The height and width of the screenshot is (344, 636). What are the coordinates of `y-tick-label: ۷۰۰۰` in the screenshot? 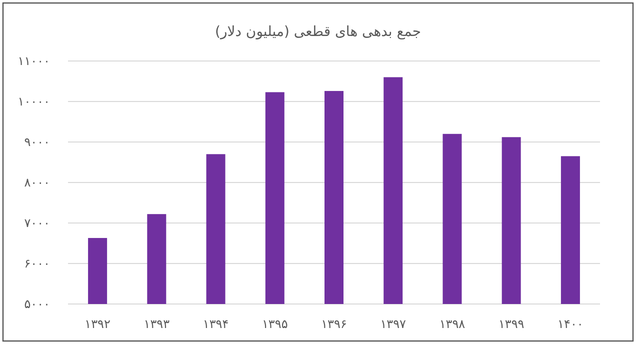 It's located at (37, 223).